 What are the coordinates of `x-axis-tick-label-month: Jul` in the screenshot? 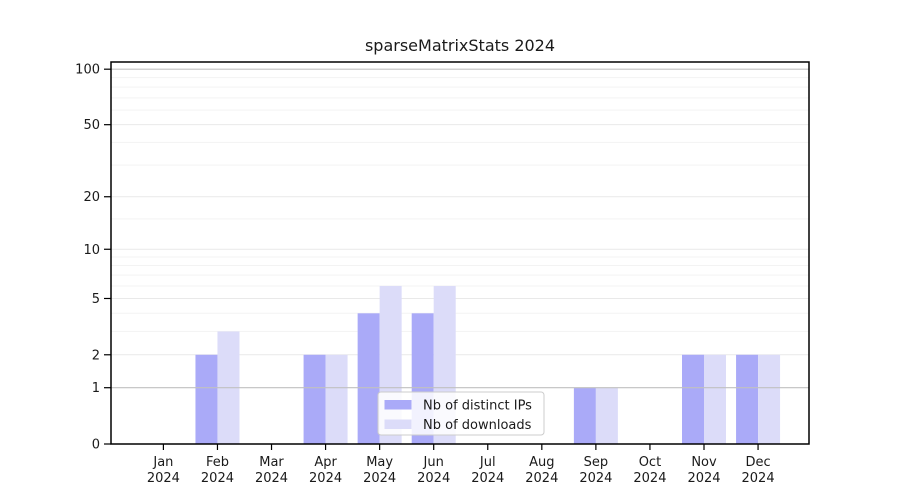 It's located at (487, 462).